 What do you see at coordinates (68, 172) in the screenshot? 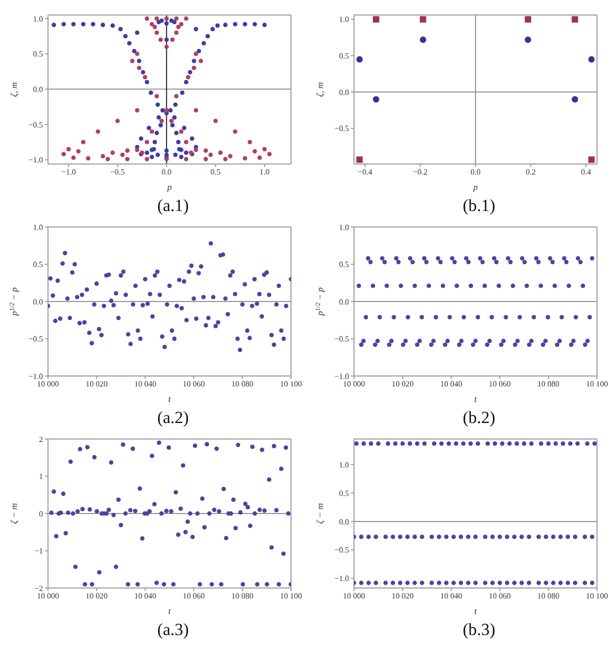
I see `x-tick-label: −1.0` at bounding box center [68, 172].